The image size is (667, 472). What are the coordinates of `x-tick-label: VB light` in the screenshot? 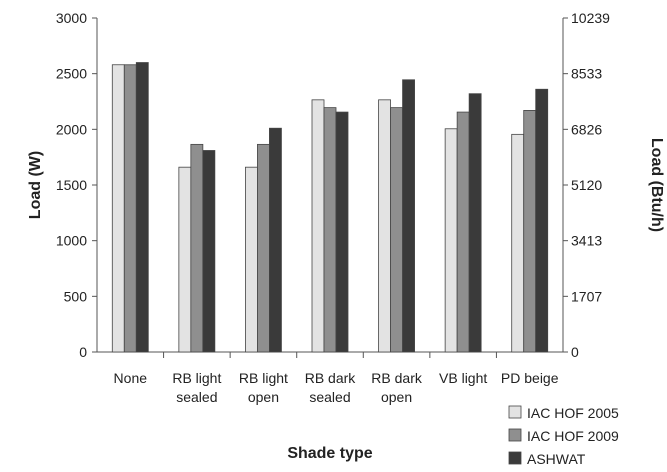 It's located at (463, 378).